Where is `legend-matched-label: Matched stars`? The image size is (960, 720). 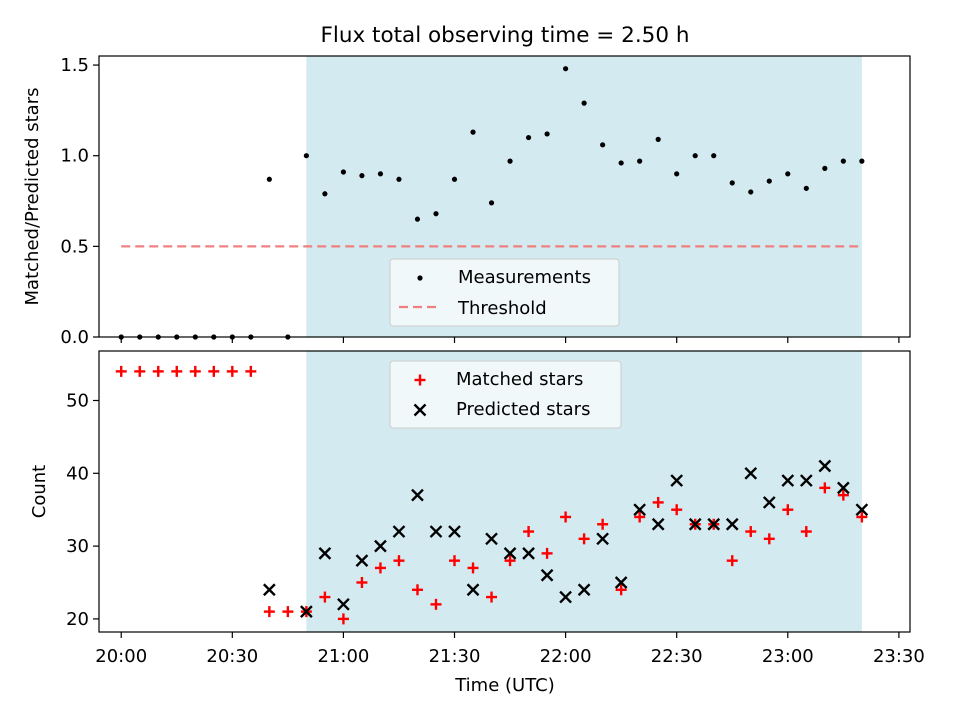 legend-matched-label: Matched stars is located at coordinates (519, 379).